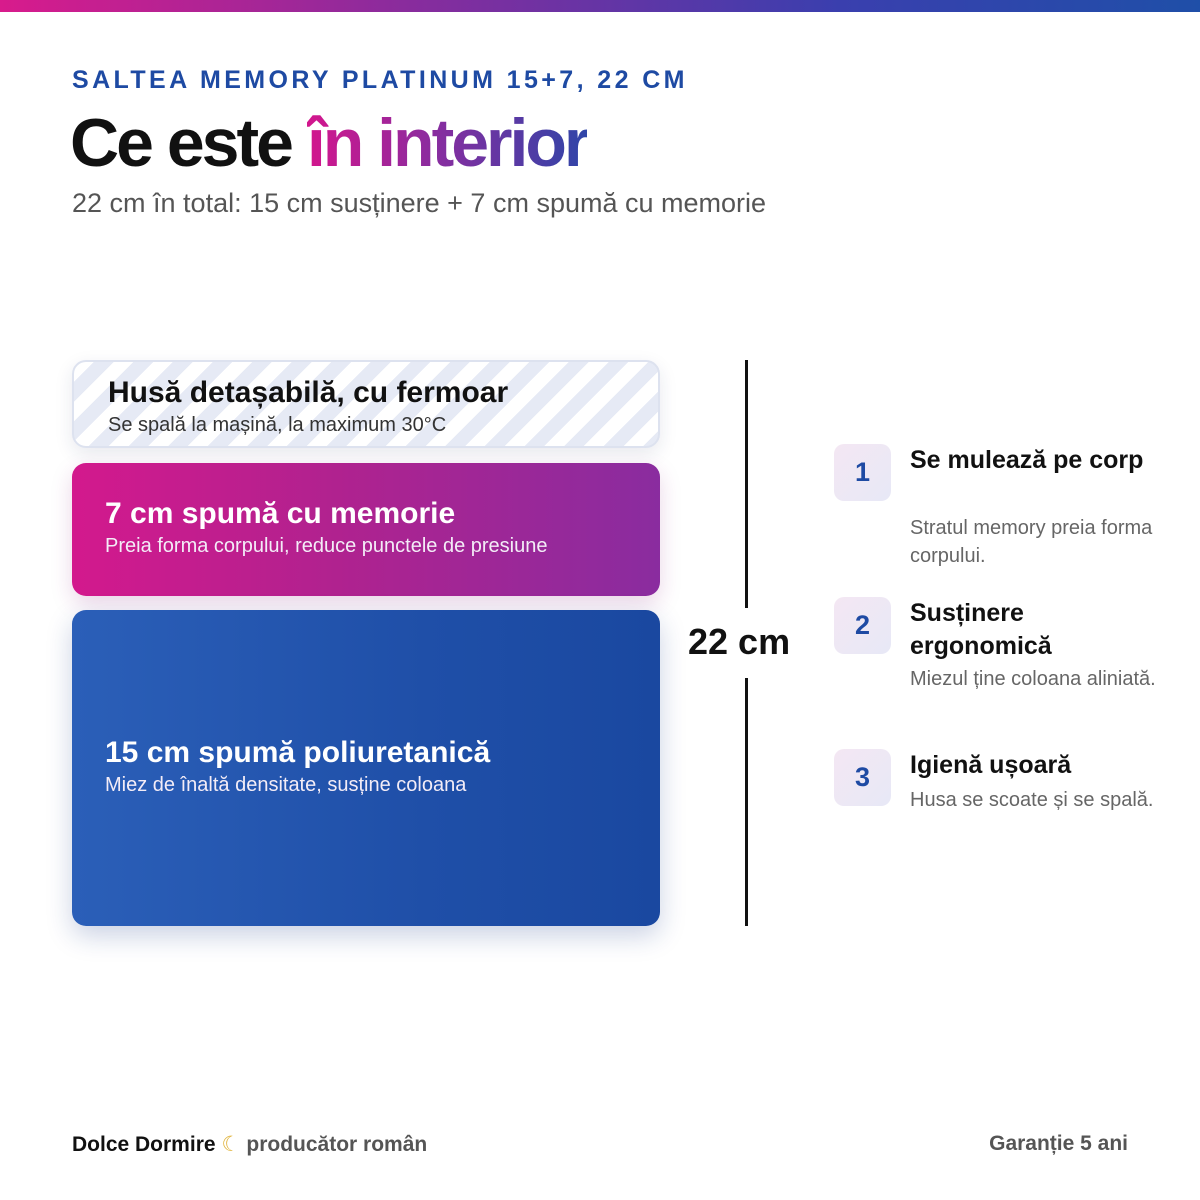 The image size is (1200, 1200). What do you see at coordinates (231, 1144) in the screenshot?
I see `moon-icon: ☾` at bounding box center [231, 1144].